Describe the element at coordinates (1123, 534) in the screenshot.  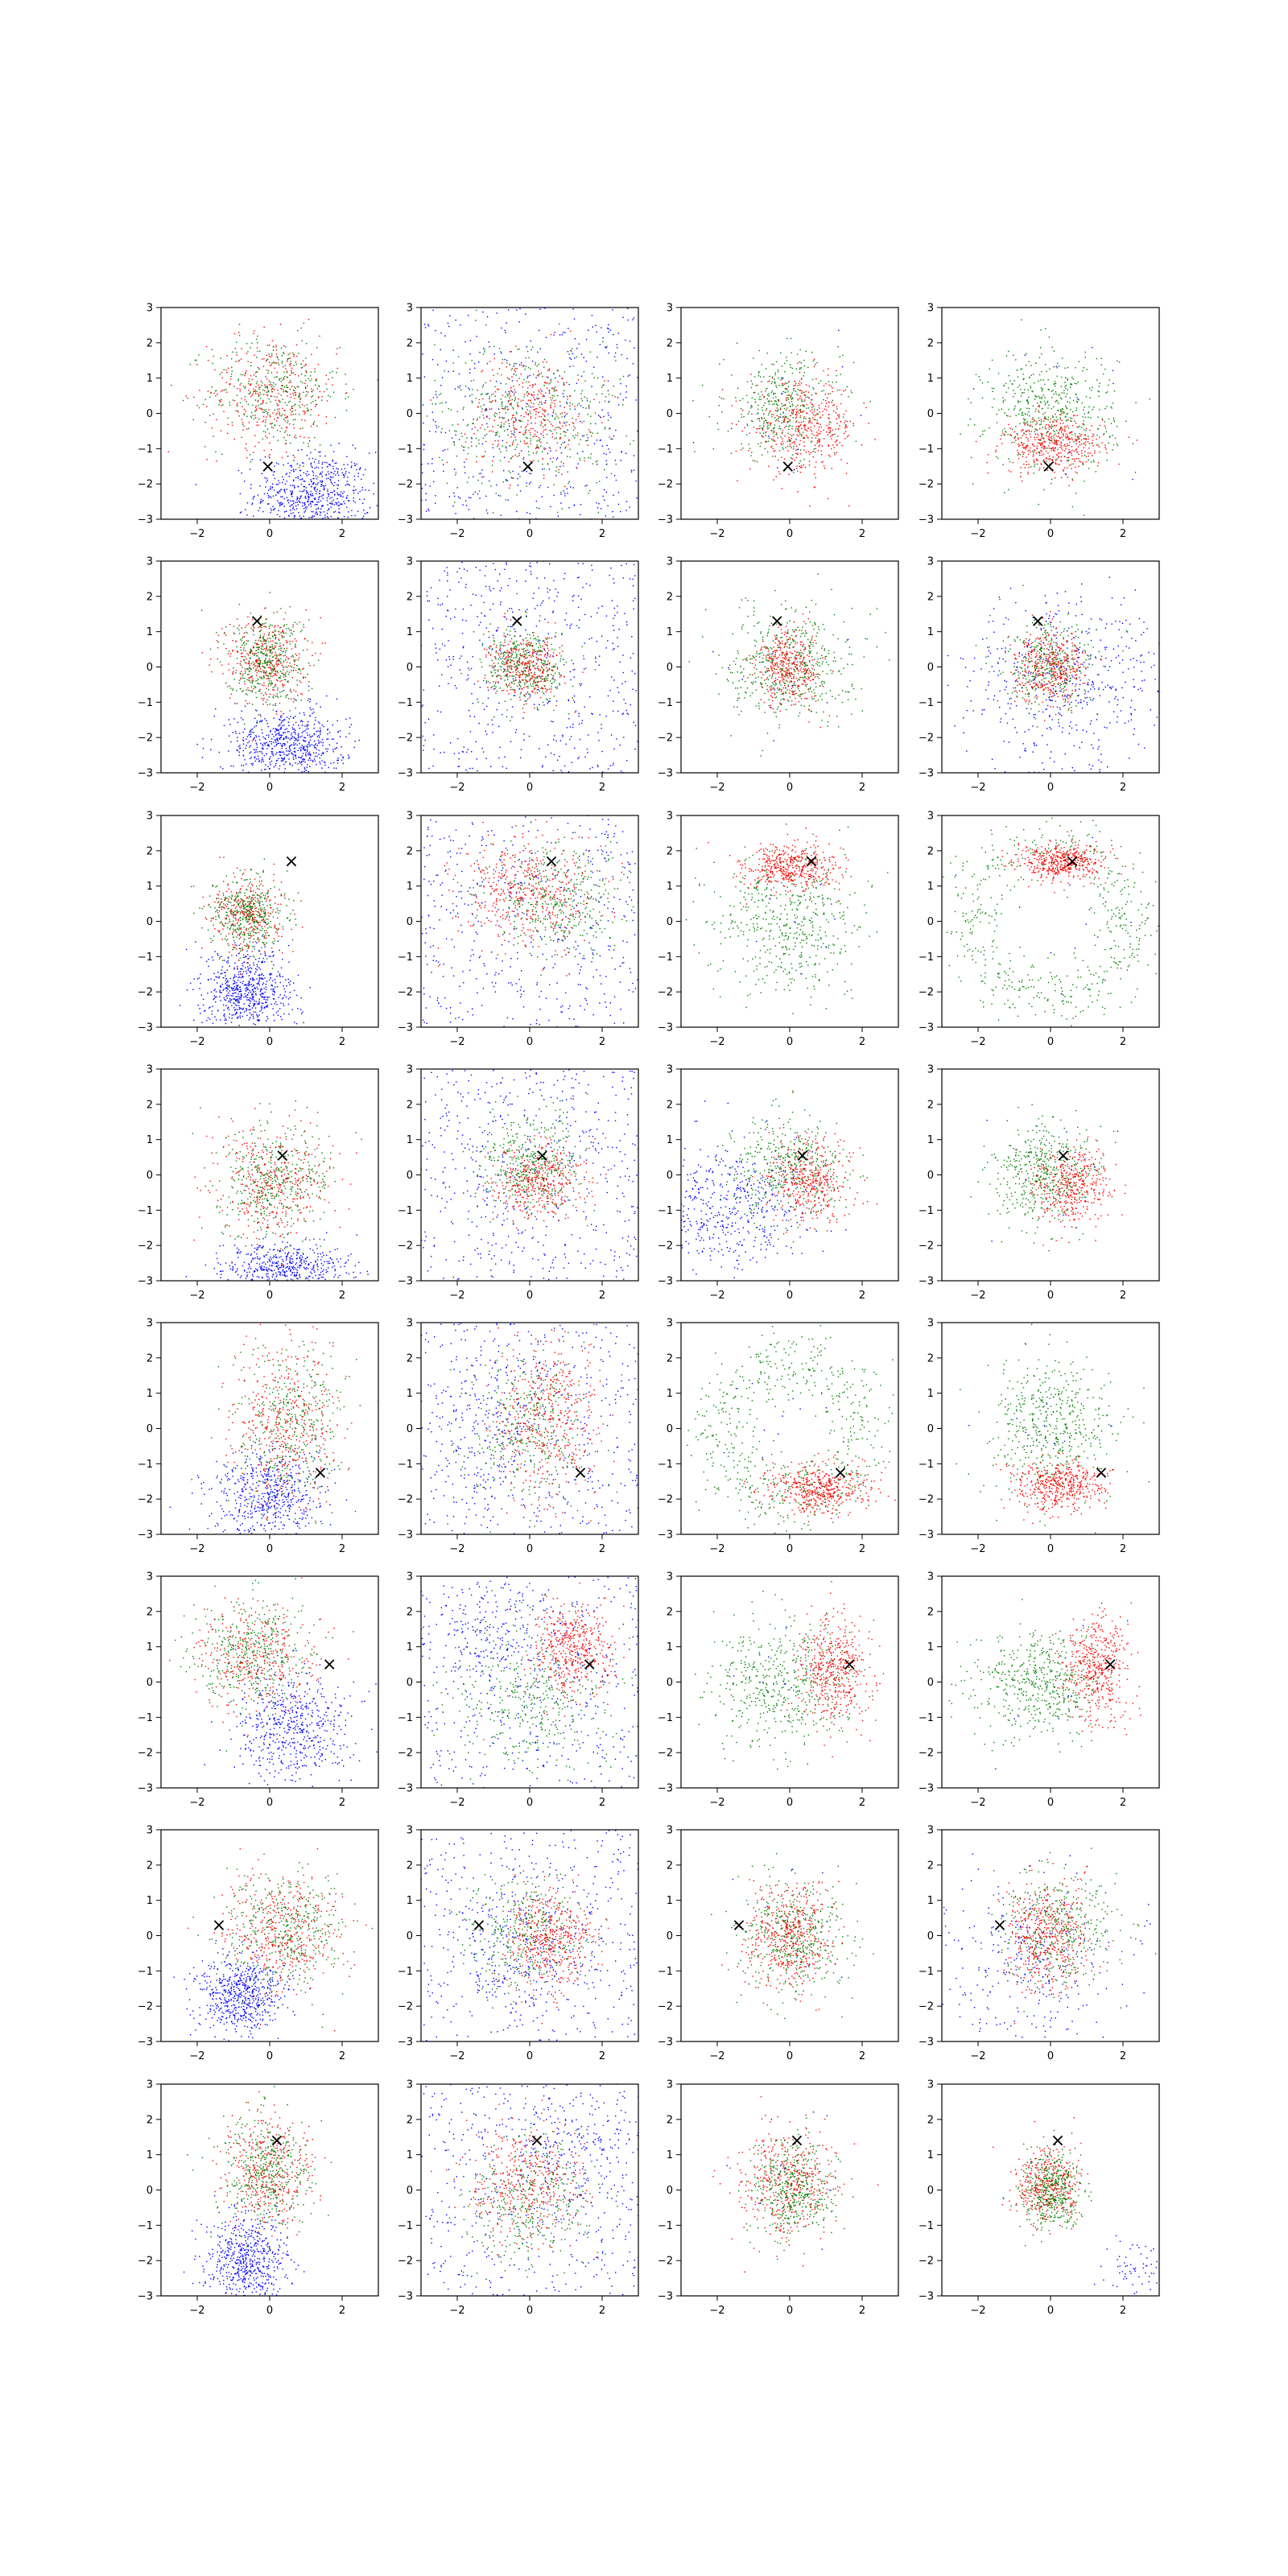
I see `x-tick-label: 2` at that location.